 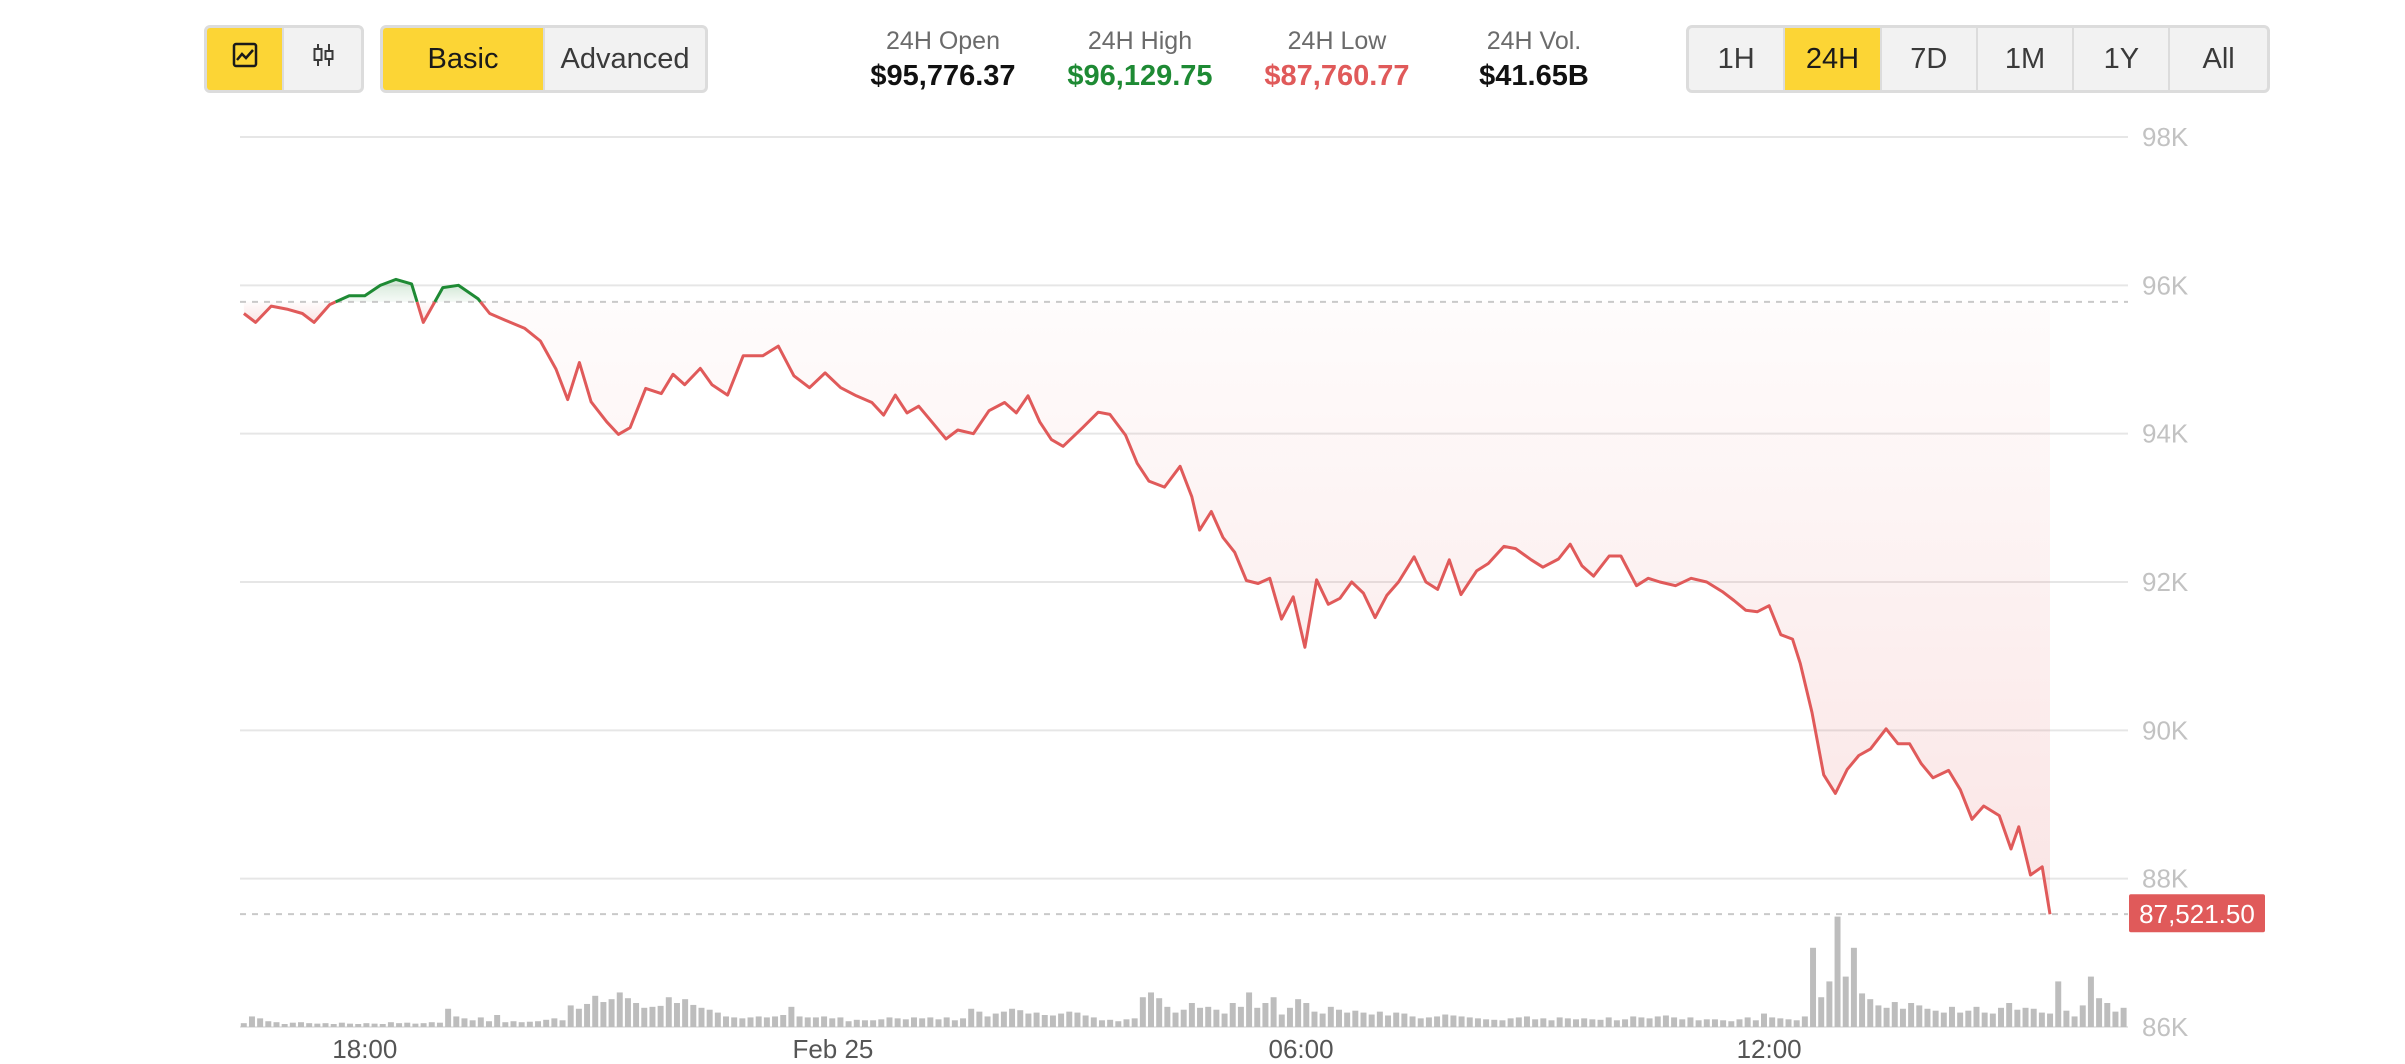 I want to click on range-1m-button: 1M, so click(x=2026, y=59).